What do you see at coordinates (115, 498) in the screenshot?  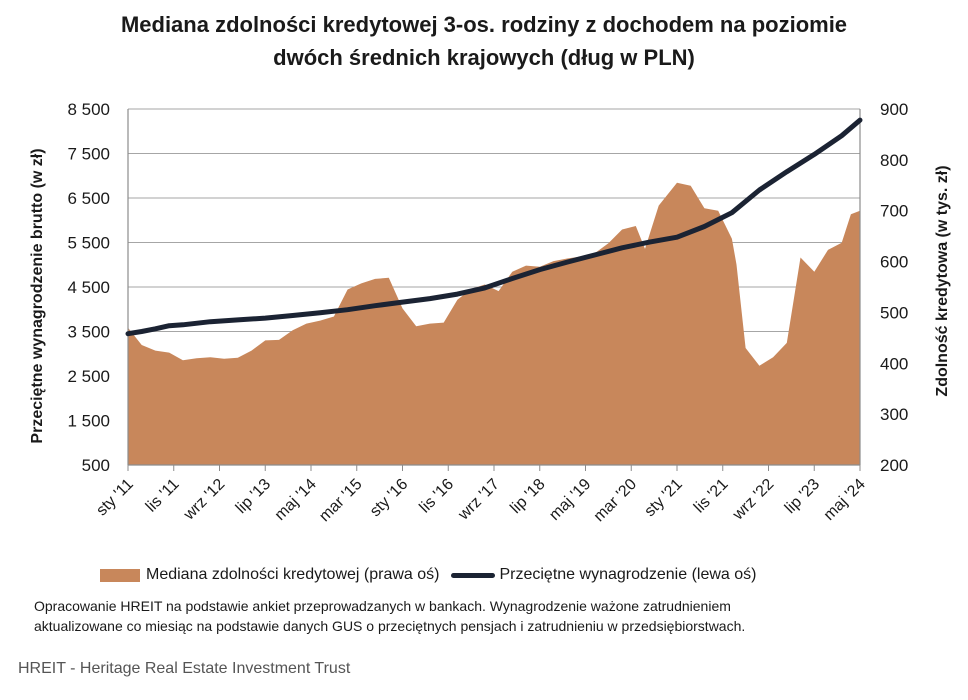 I see `x-tick-label: sty '11` at bounding box center [115, 498].